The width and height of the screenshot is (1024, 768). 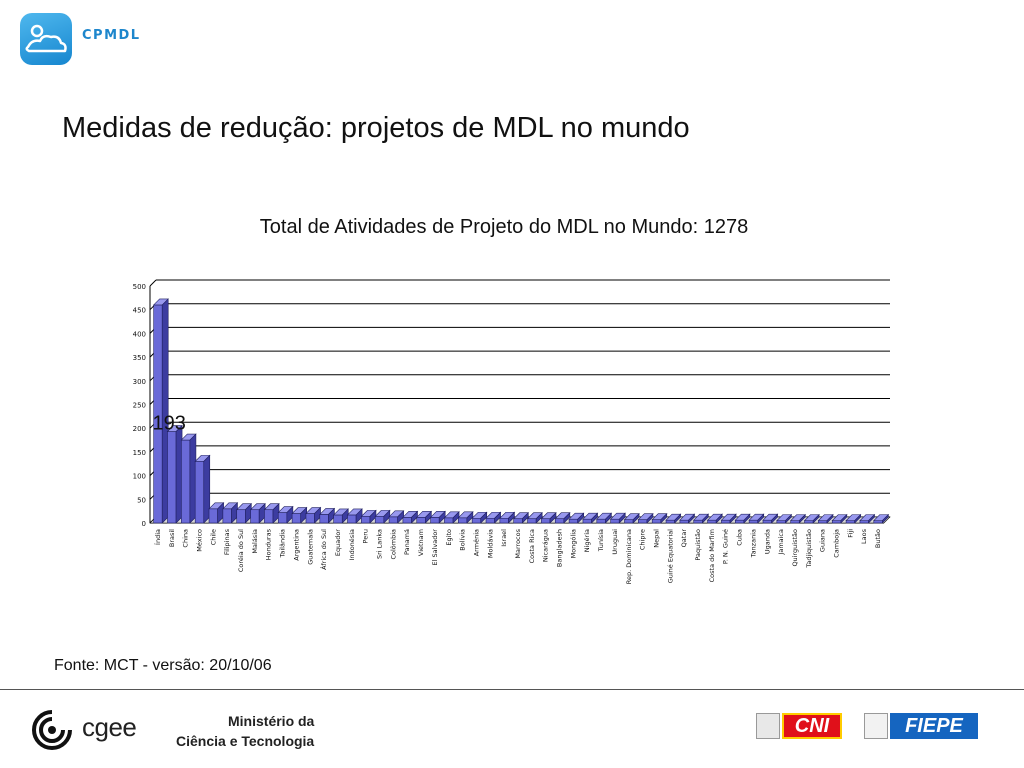 What do you see at coordinates (781, 542) in the screenshot?
I see `x-tick-label: Jamaica` at bounding box center [781, 542].